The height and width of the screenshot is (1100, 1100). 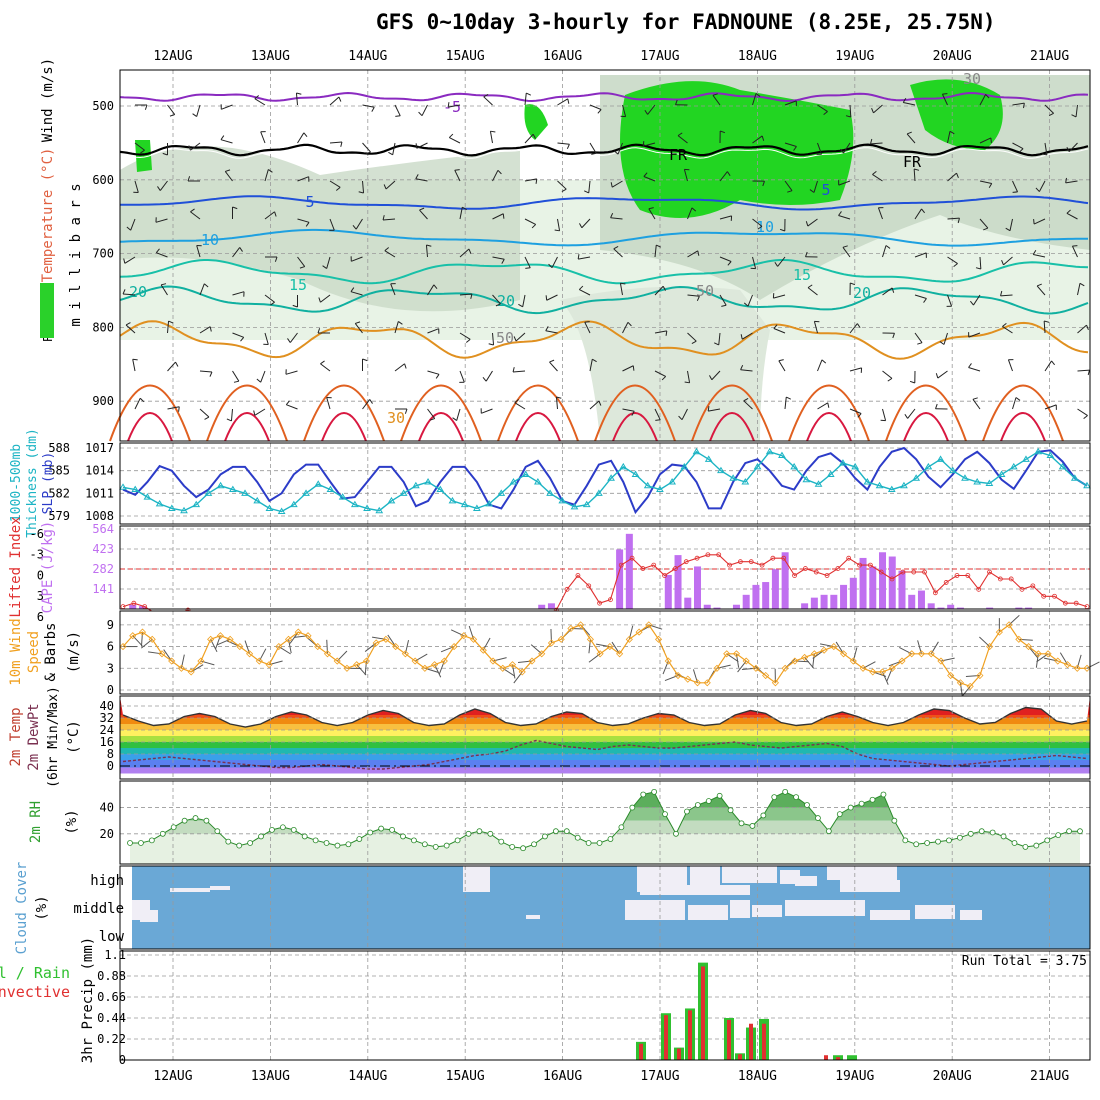 What do you see at coordinates (605, 739) in the screenshot?
I see `temp-color-band` at bounding box center [605, 739].